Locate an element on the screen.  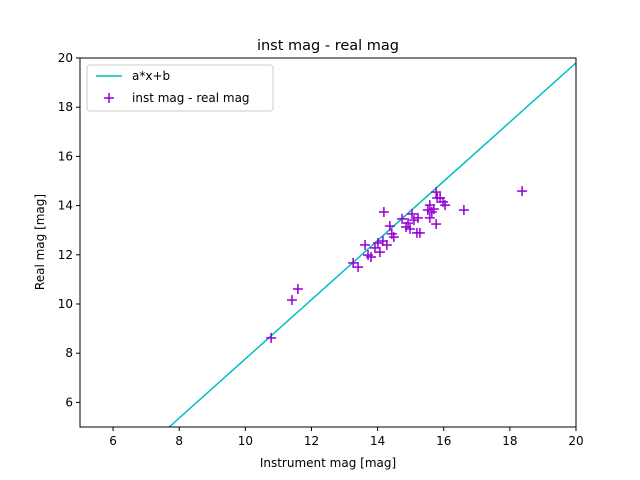
x-tick-label: 16 is located at coordinates (443, 441).